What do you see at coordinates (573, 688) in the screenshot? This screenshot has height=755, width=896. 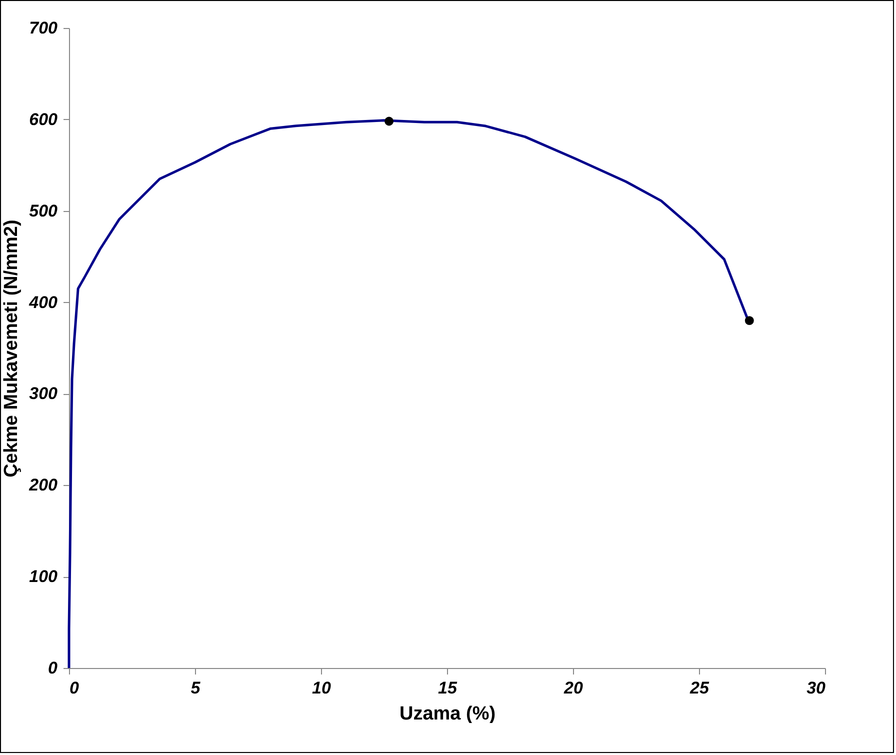 I see `x-tick-label: 20` at bounding box center [573, 688].